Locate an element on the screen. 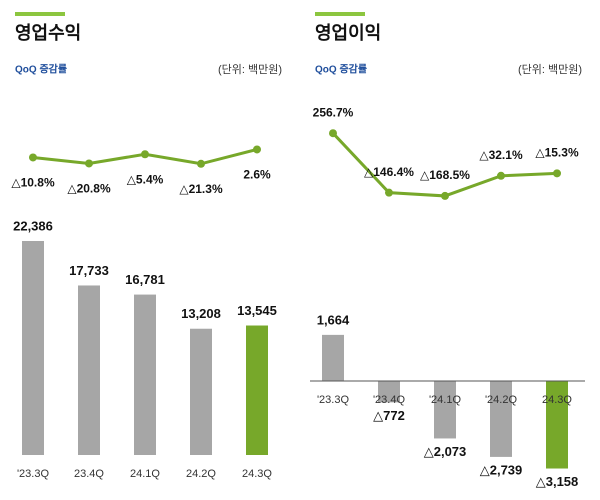  x-tick-label: '24.2Q is located at coordinates (501, 400).